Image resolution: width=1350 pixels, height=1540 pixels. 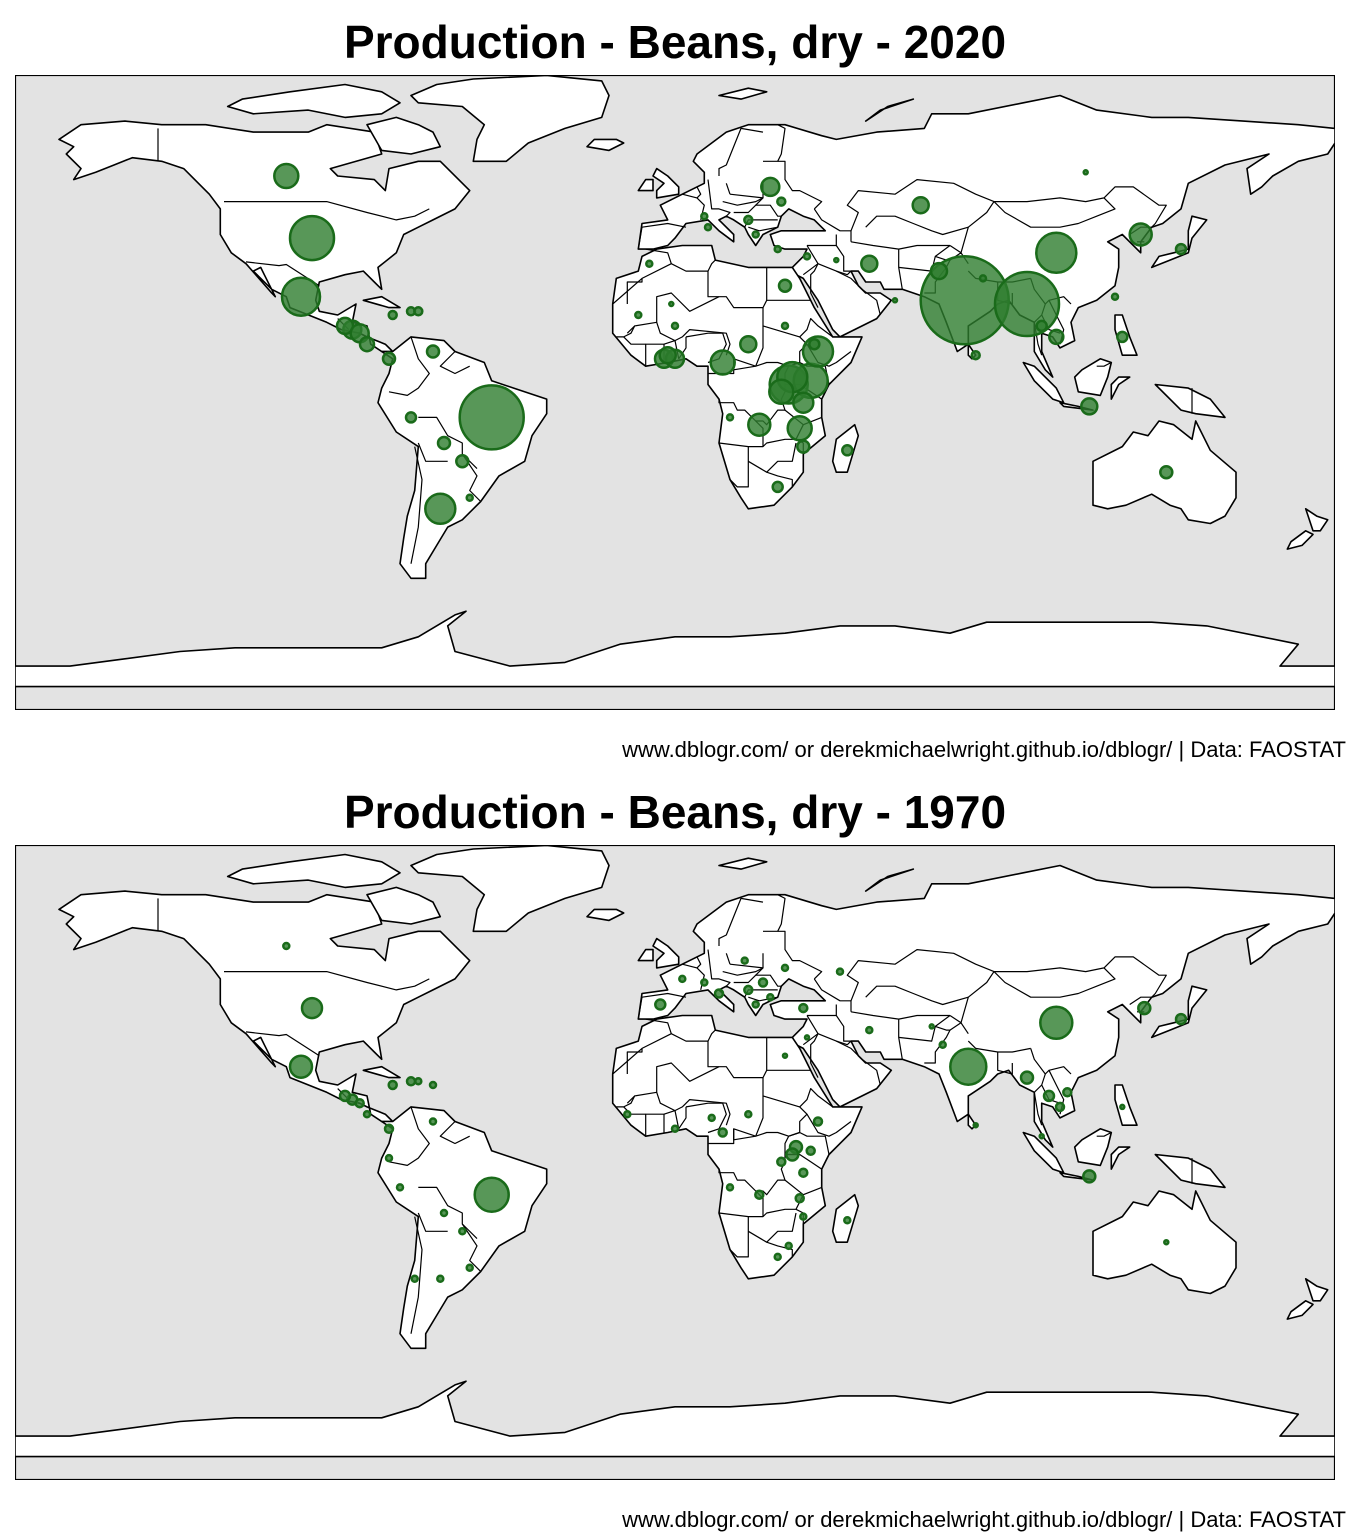 I want to click on map-title: Production - Beans, dry - 1970, so click(x=675, y=812).